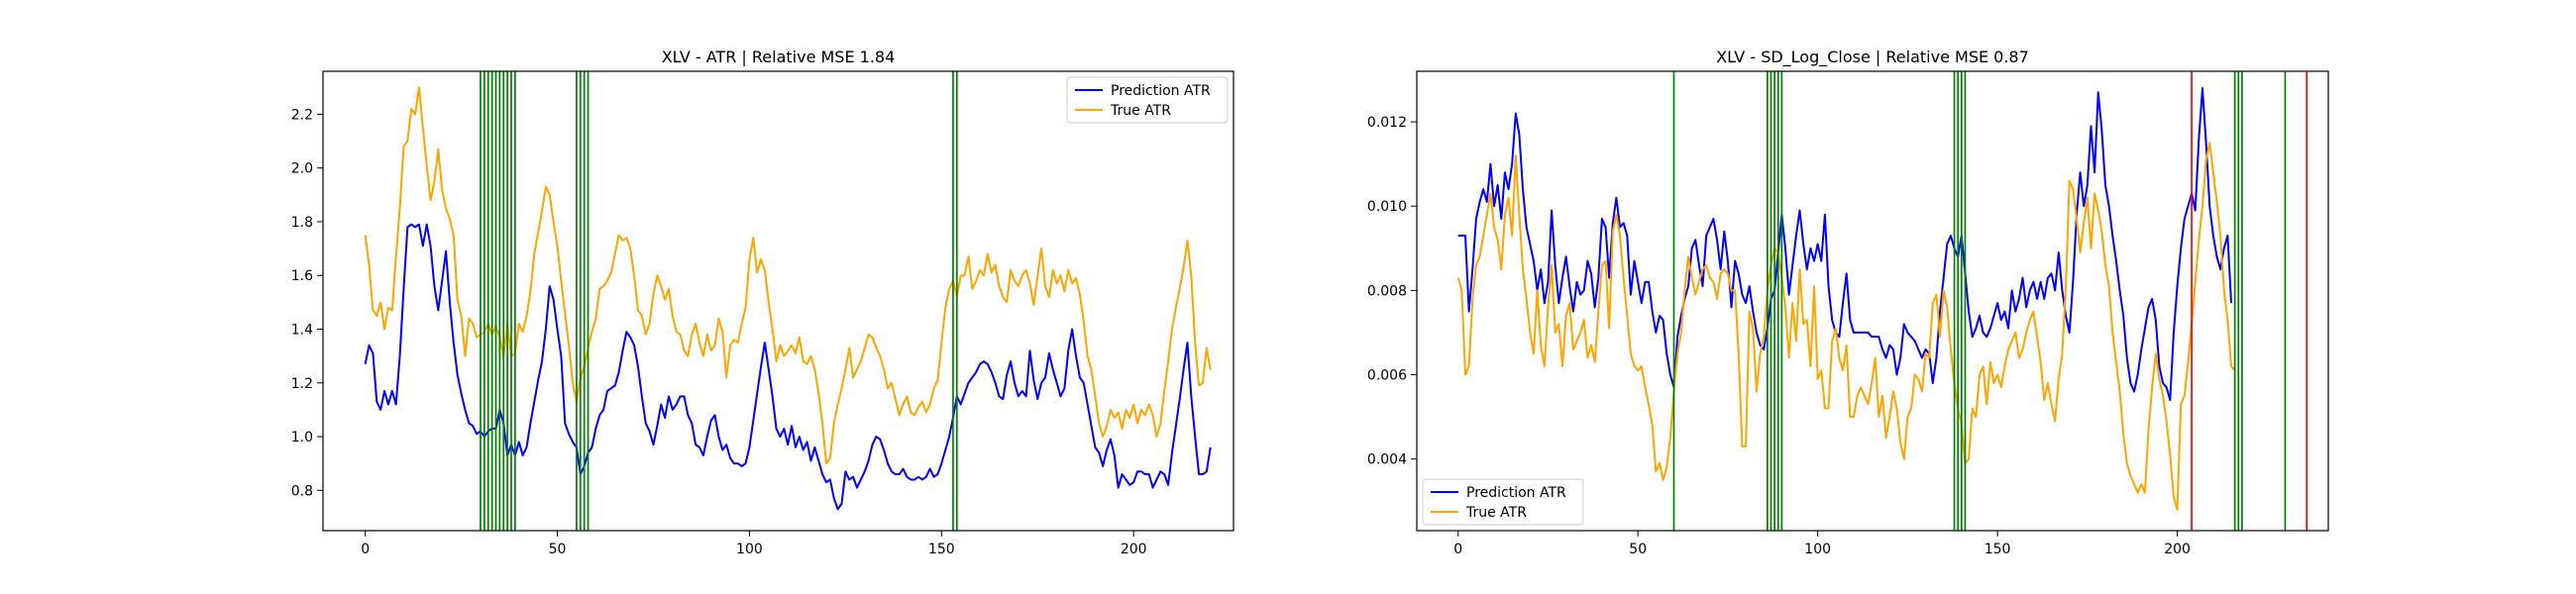 Image resolution: width=2576 pixels, height=594 pixels. What do you see at coordinates (302, 276) in the screenshot?
I see `y-tick-label: 1.6` at bounding box center [302, 276].